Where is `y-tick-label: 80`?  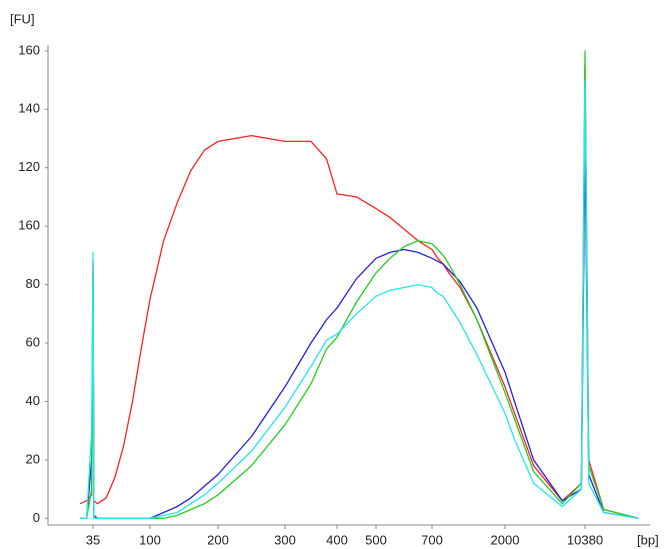
y-tick-label: 80 is located at coordinates (33, 283).